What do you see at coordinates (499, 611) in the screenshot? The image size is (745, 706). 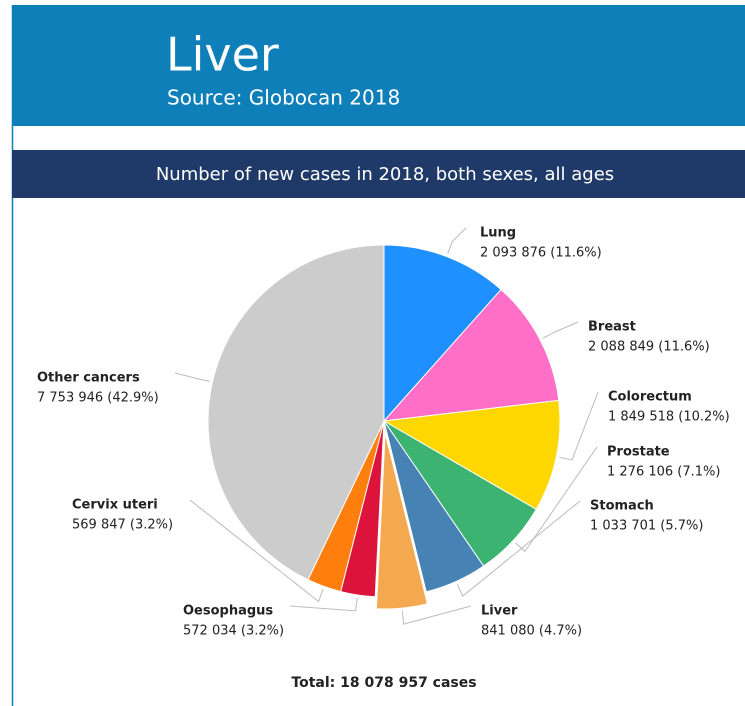 I see `slice-label: Liver` at bounding box center [499, 611].